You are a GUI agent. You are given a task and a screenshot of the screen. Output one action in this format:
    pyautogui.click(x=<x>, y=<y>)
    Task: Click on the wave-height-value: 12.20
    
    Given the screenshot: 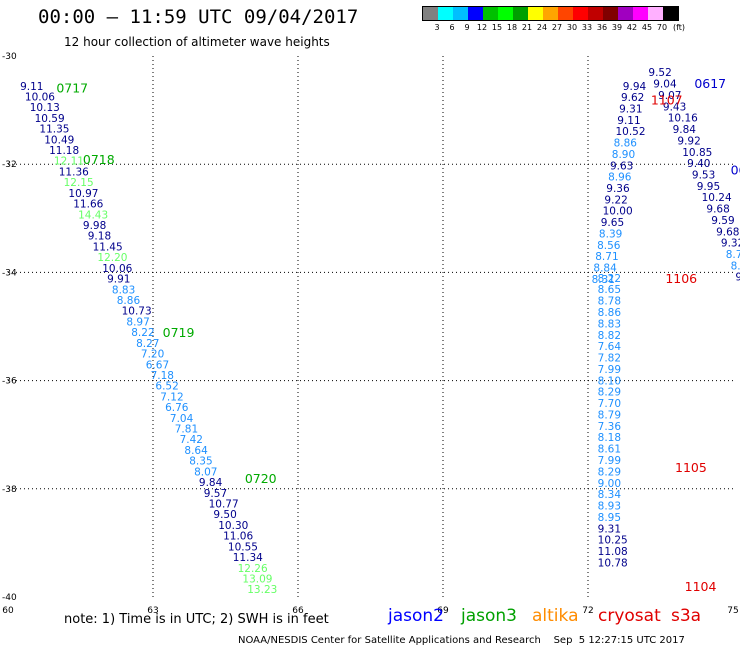 What is the action you would take?
    pyautogui.click(x=112, y=258)
    